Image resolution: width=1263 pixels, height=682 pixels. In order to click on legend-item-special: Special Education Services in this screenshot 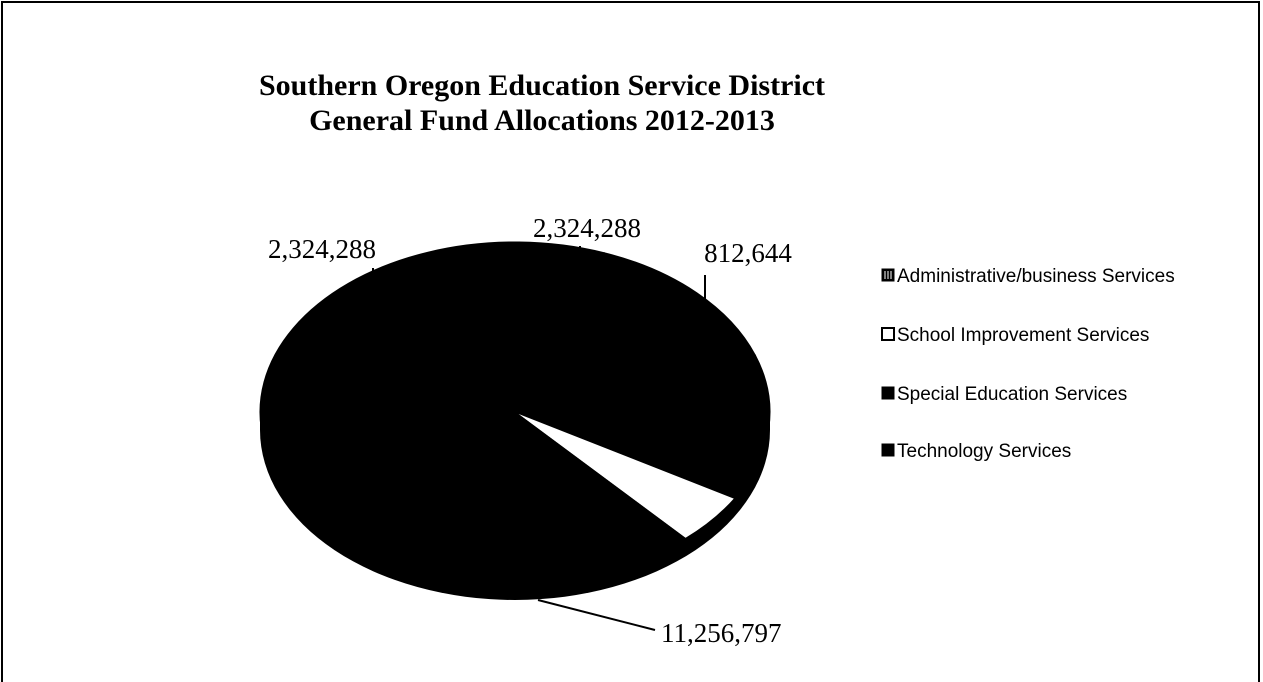, I will do `click(1004, 394)`.